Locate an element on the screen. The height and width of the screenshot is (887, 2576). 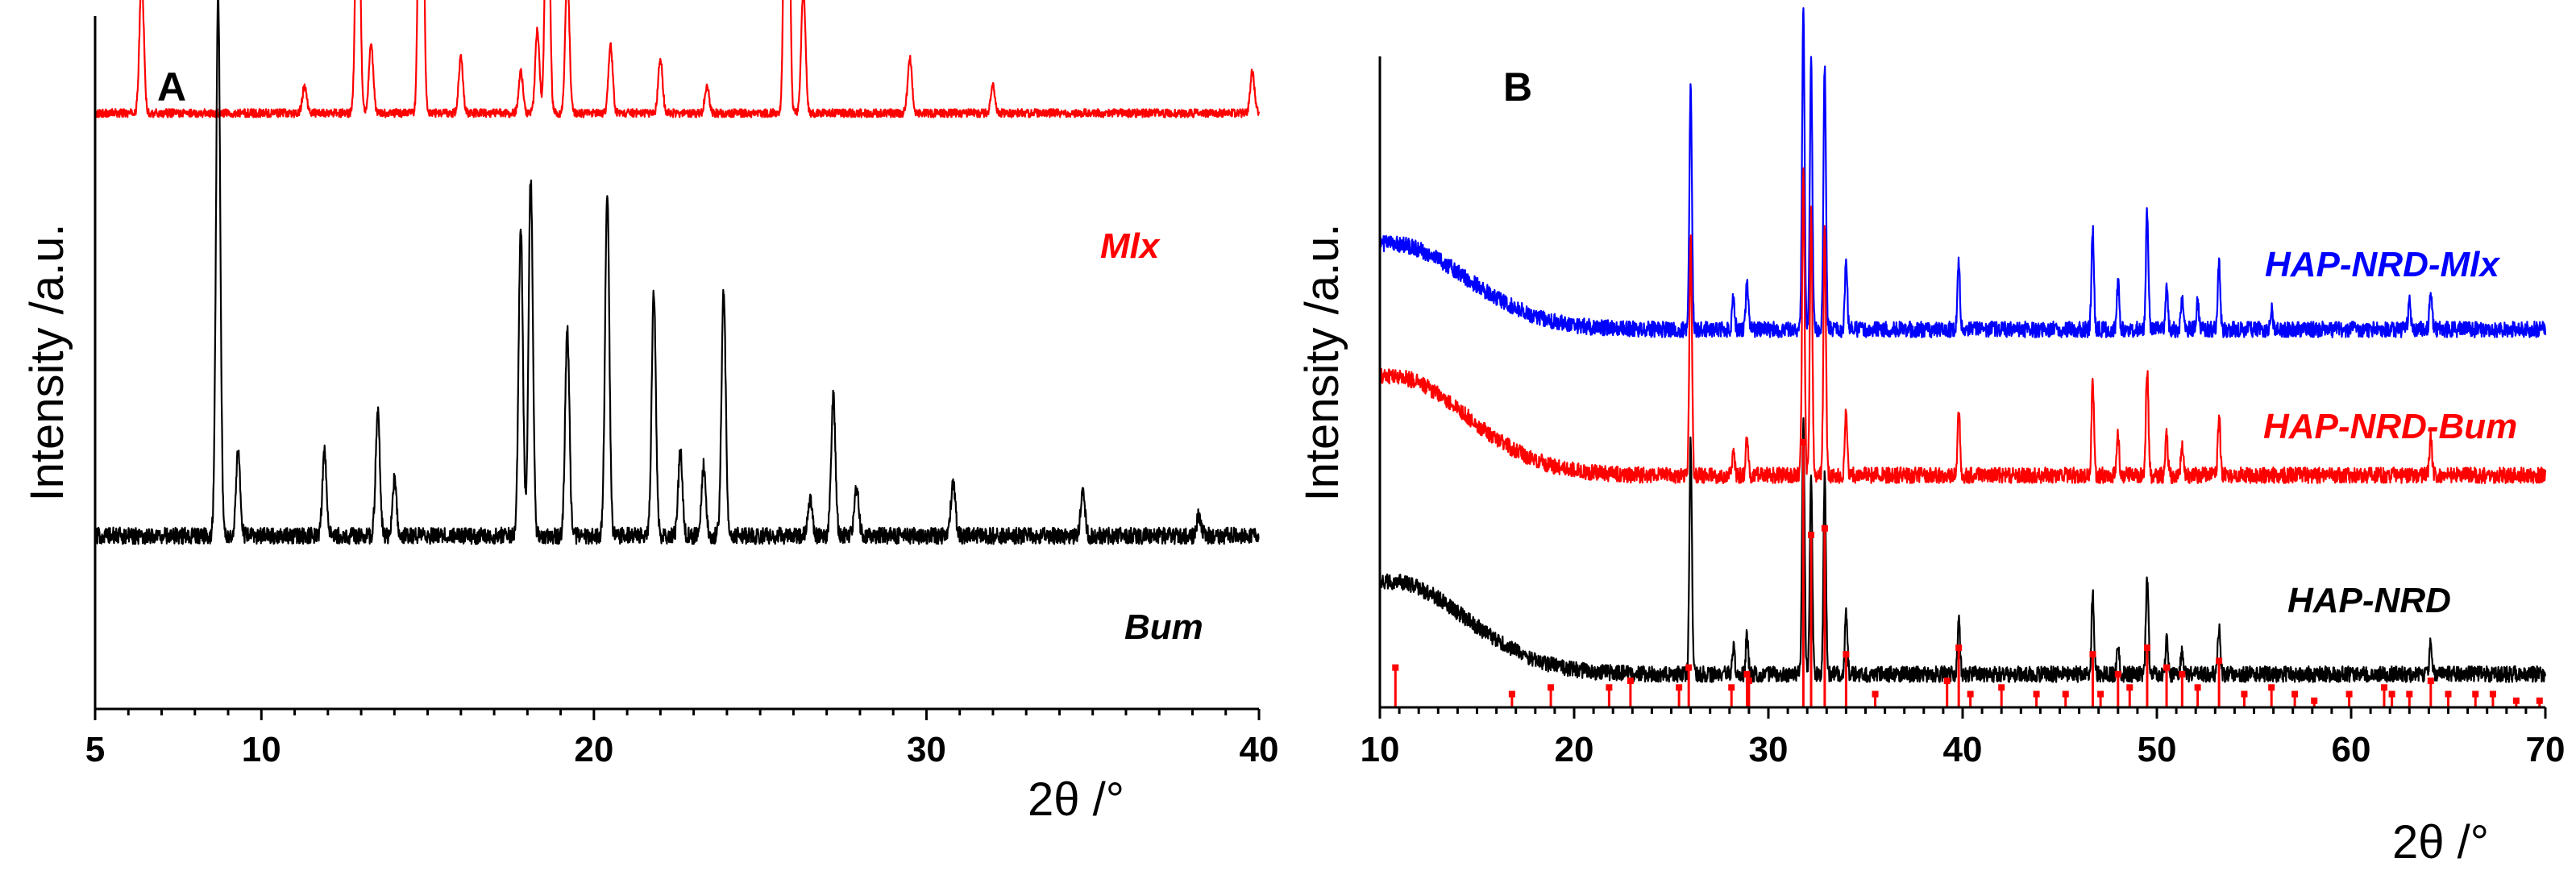
panel-a-x-axis-title: 2θ /° is located at coordinates (1076, 800).